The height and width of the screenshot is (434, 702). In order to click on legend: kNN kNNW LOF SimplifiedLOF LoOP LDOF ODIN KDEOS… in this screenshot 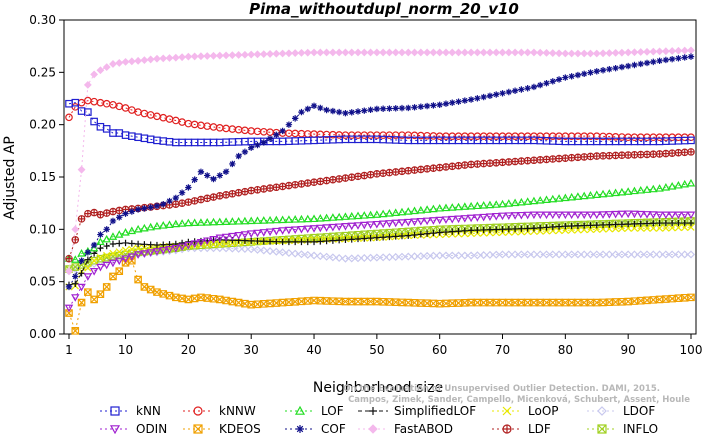, I will do `click(379, 419)`.